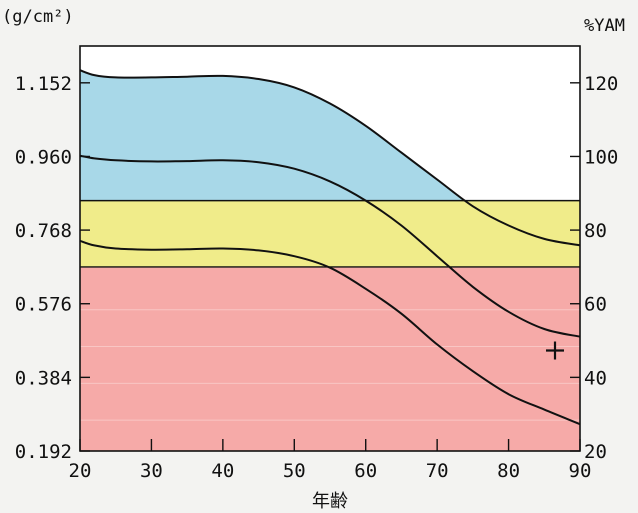 The height and width of the screenshot is (513, 638). What do you see at coordinates (601, 84) in the screenshot?
I see `y-right-tick-label: 120` at bounding box center [601, 84].